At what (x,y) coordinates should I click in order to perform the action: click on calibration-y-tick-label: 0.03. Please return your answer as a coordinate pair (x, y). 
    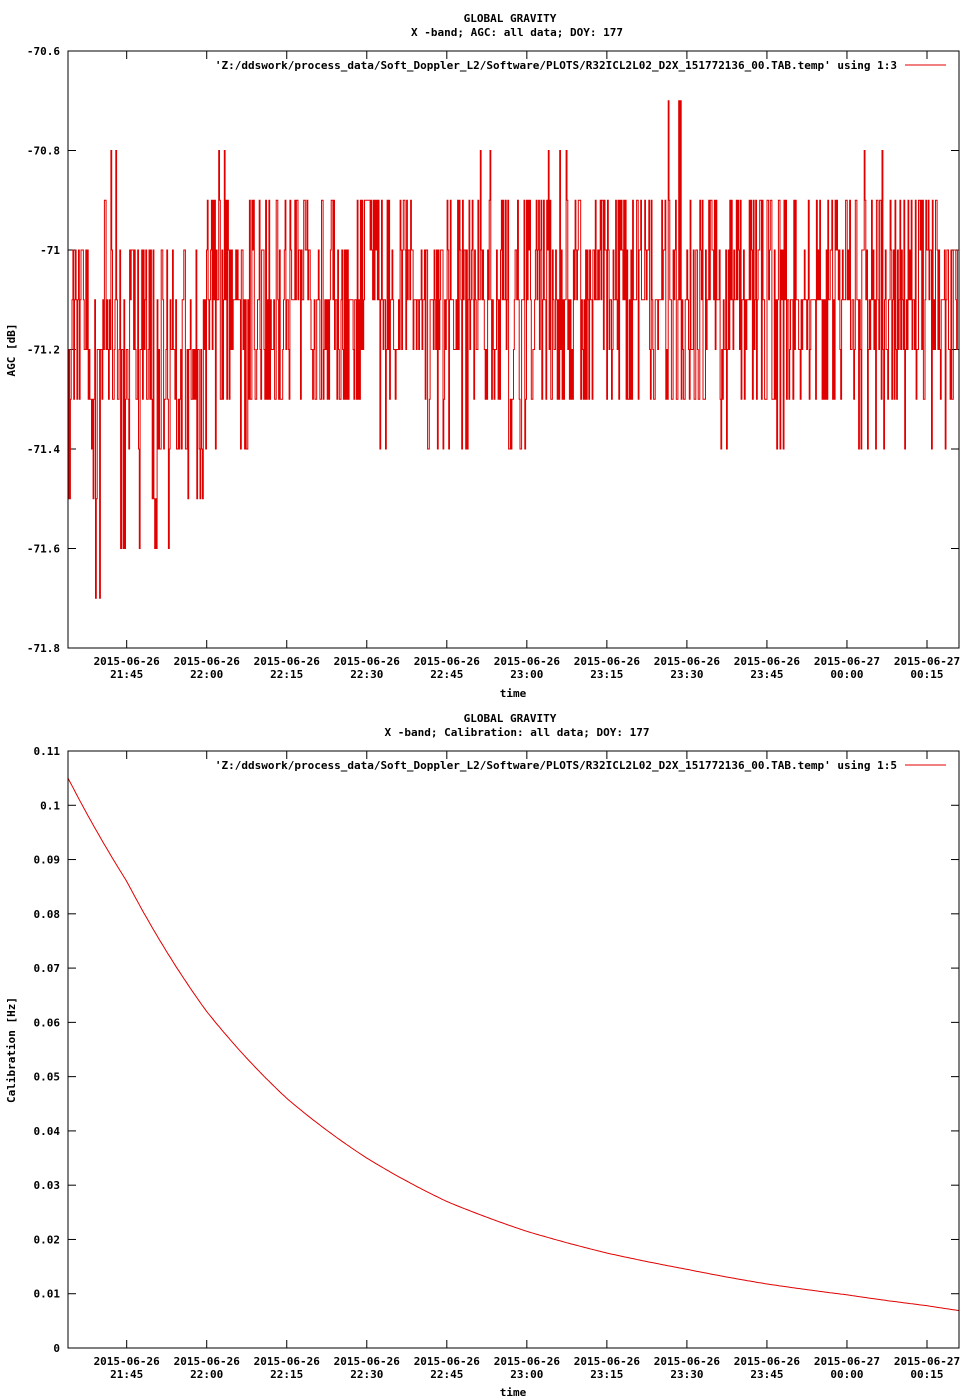
    Looking at the image, I should click on (47, 1185).